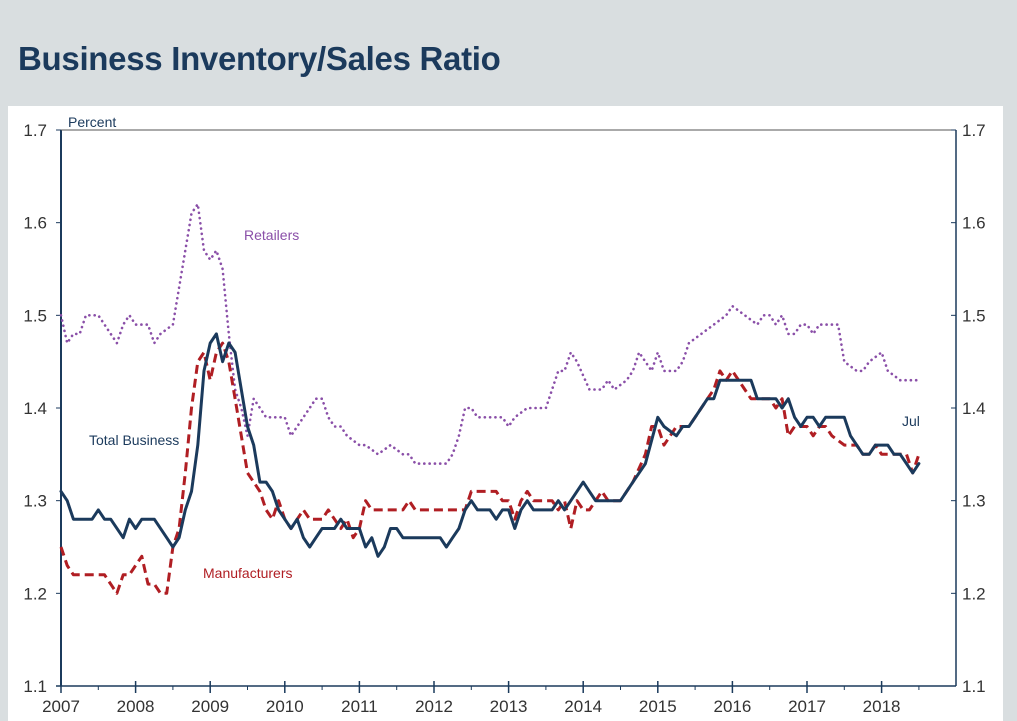  I want to click on x-tick-label: 2008, so click(136, 706).